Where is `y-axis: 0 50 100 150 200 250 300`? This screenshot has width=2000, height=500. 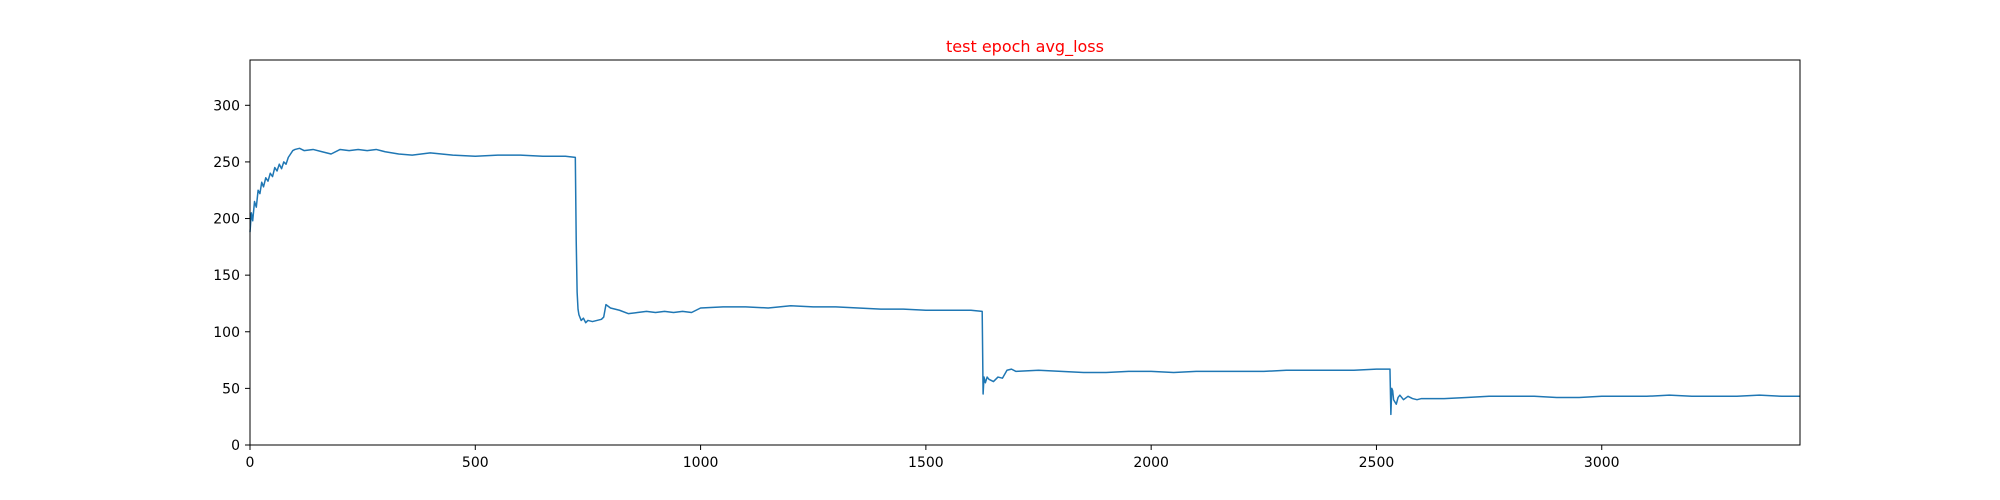
y-axis: 0 50 100 150 200 250 300 is located at coordinates (231, 276).